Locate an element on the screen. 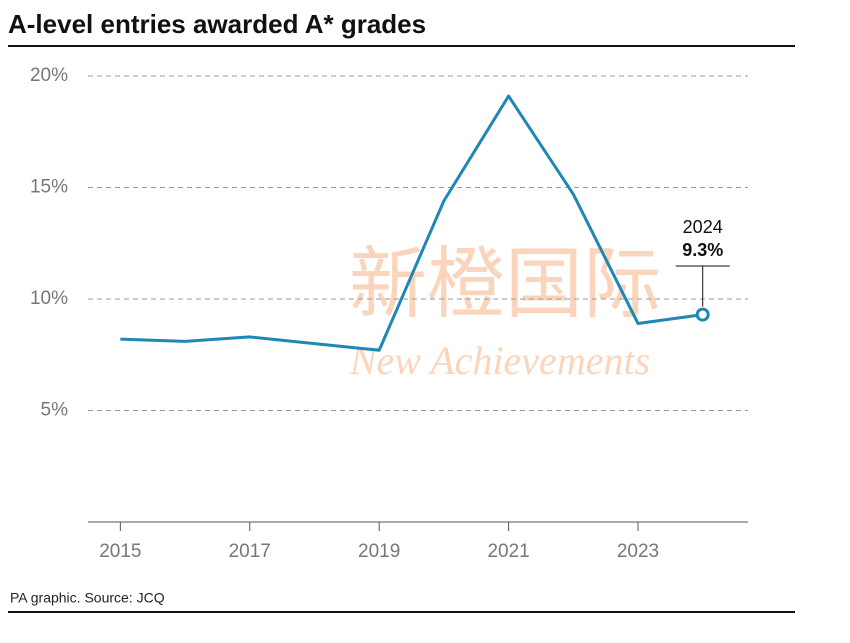 This screenshot has height=643, width=850. point-marker is located at coordinates (702, 314).